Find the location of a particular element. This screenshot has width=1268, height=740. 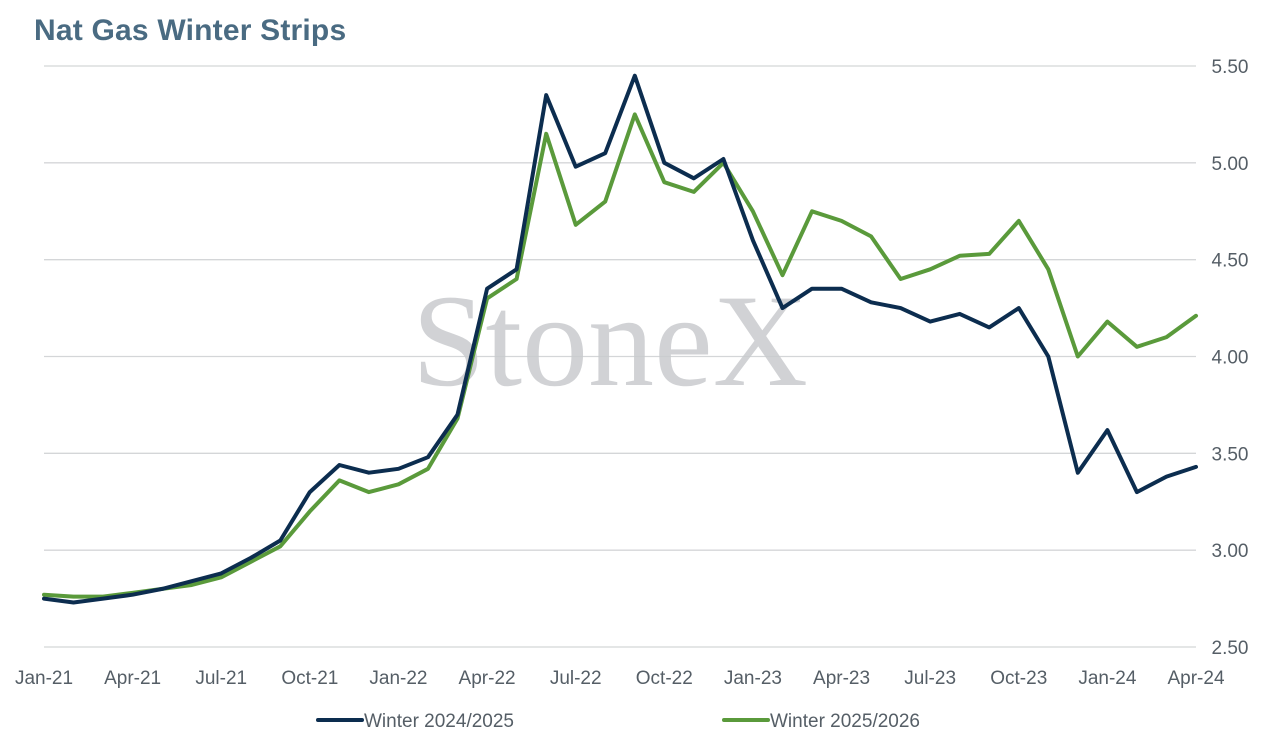

legend: Winter 2024/2025 Winter 2025/2026 is located at coordinates (618, 721).